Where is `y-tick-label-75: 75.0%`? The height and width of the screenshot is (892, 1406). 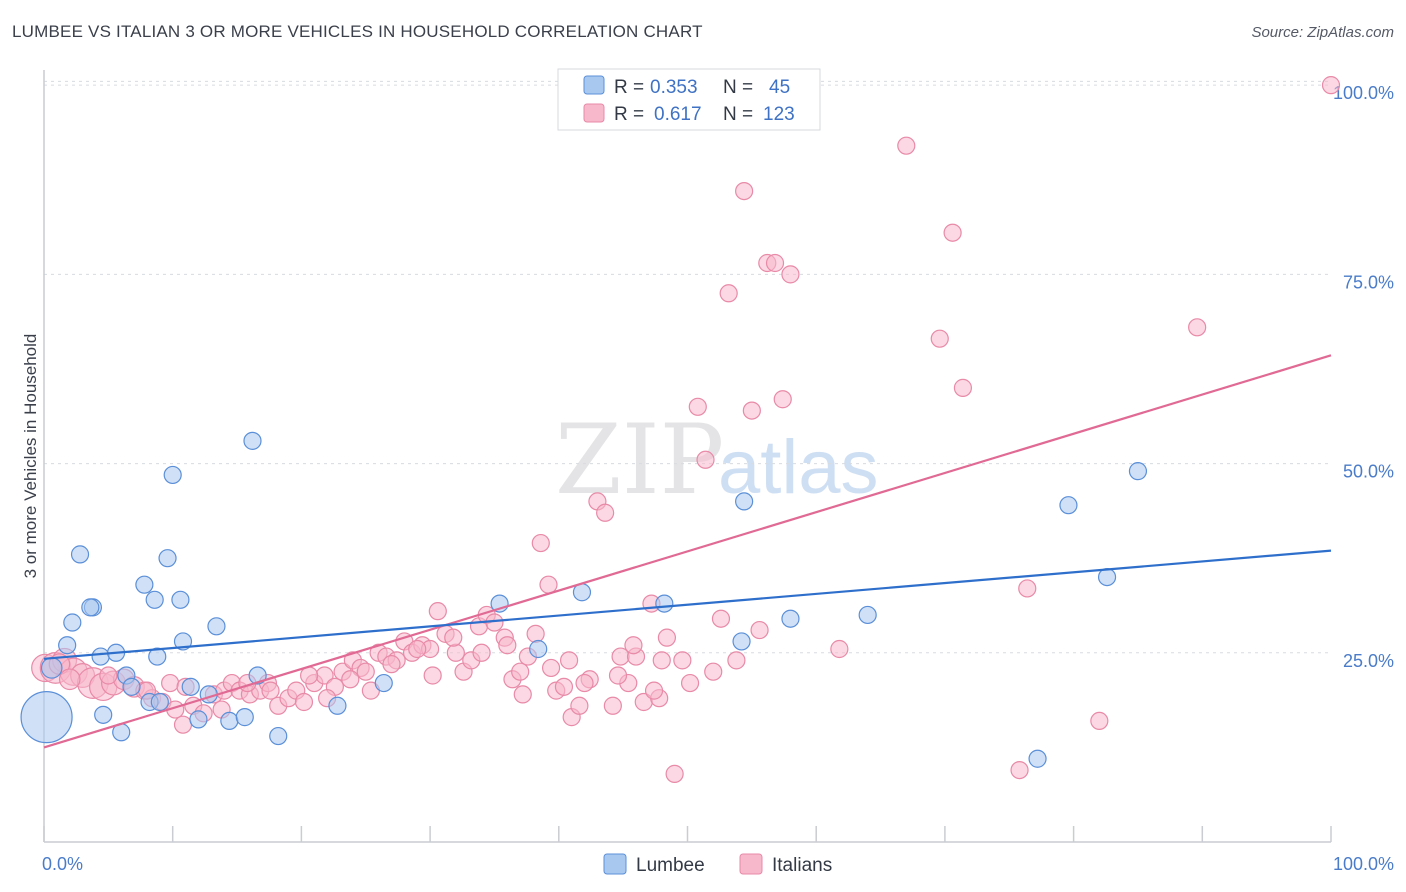 y-tick-label-75: 75.0% is located at coordinates (1368, 282).